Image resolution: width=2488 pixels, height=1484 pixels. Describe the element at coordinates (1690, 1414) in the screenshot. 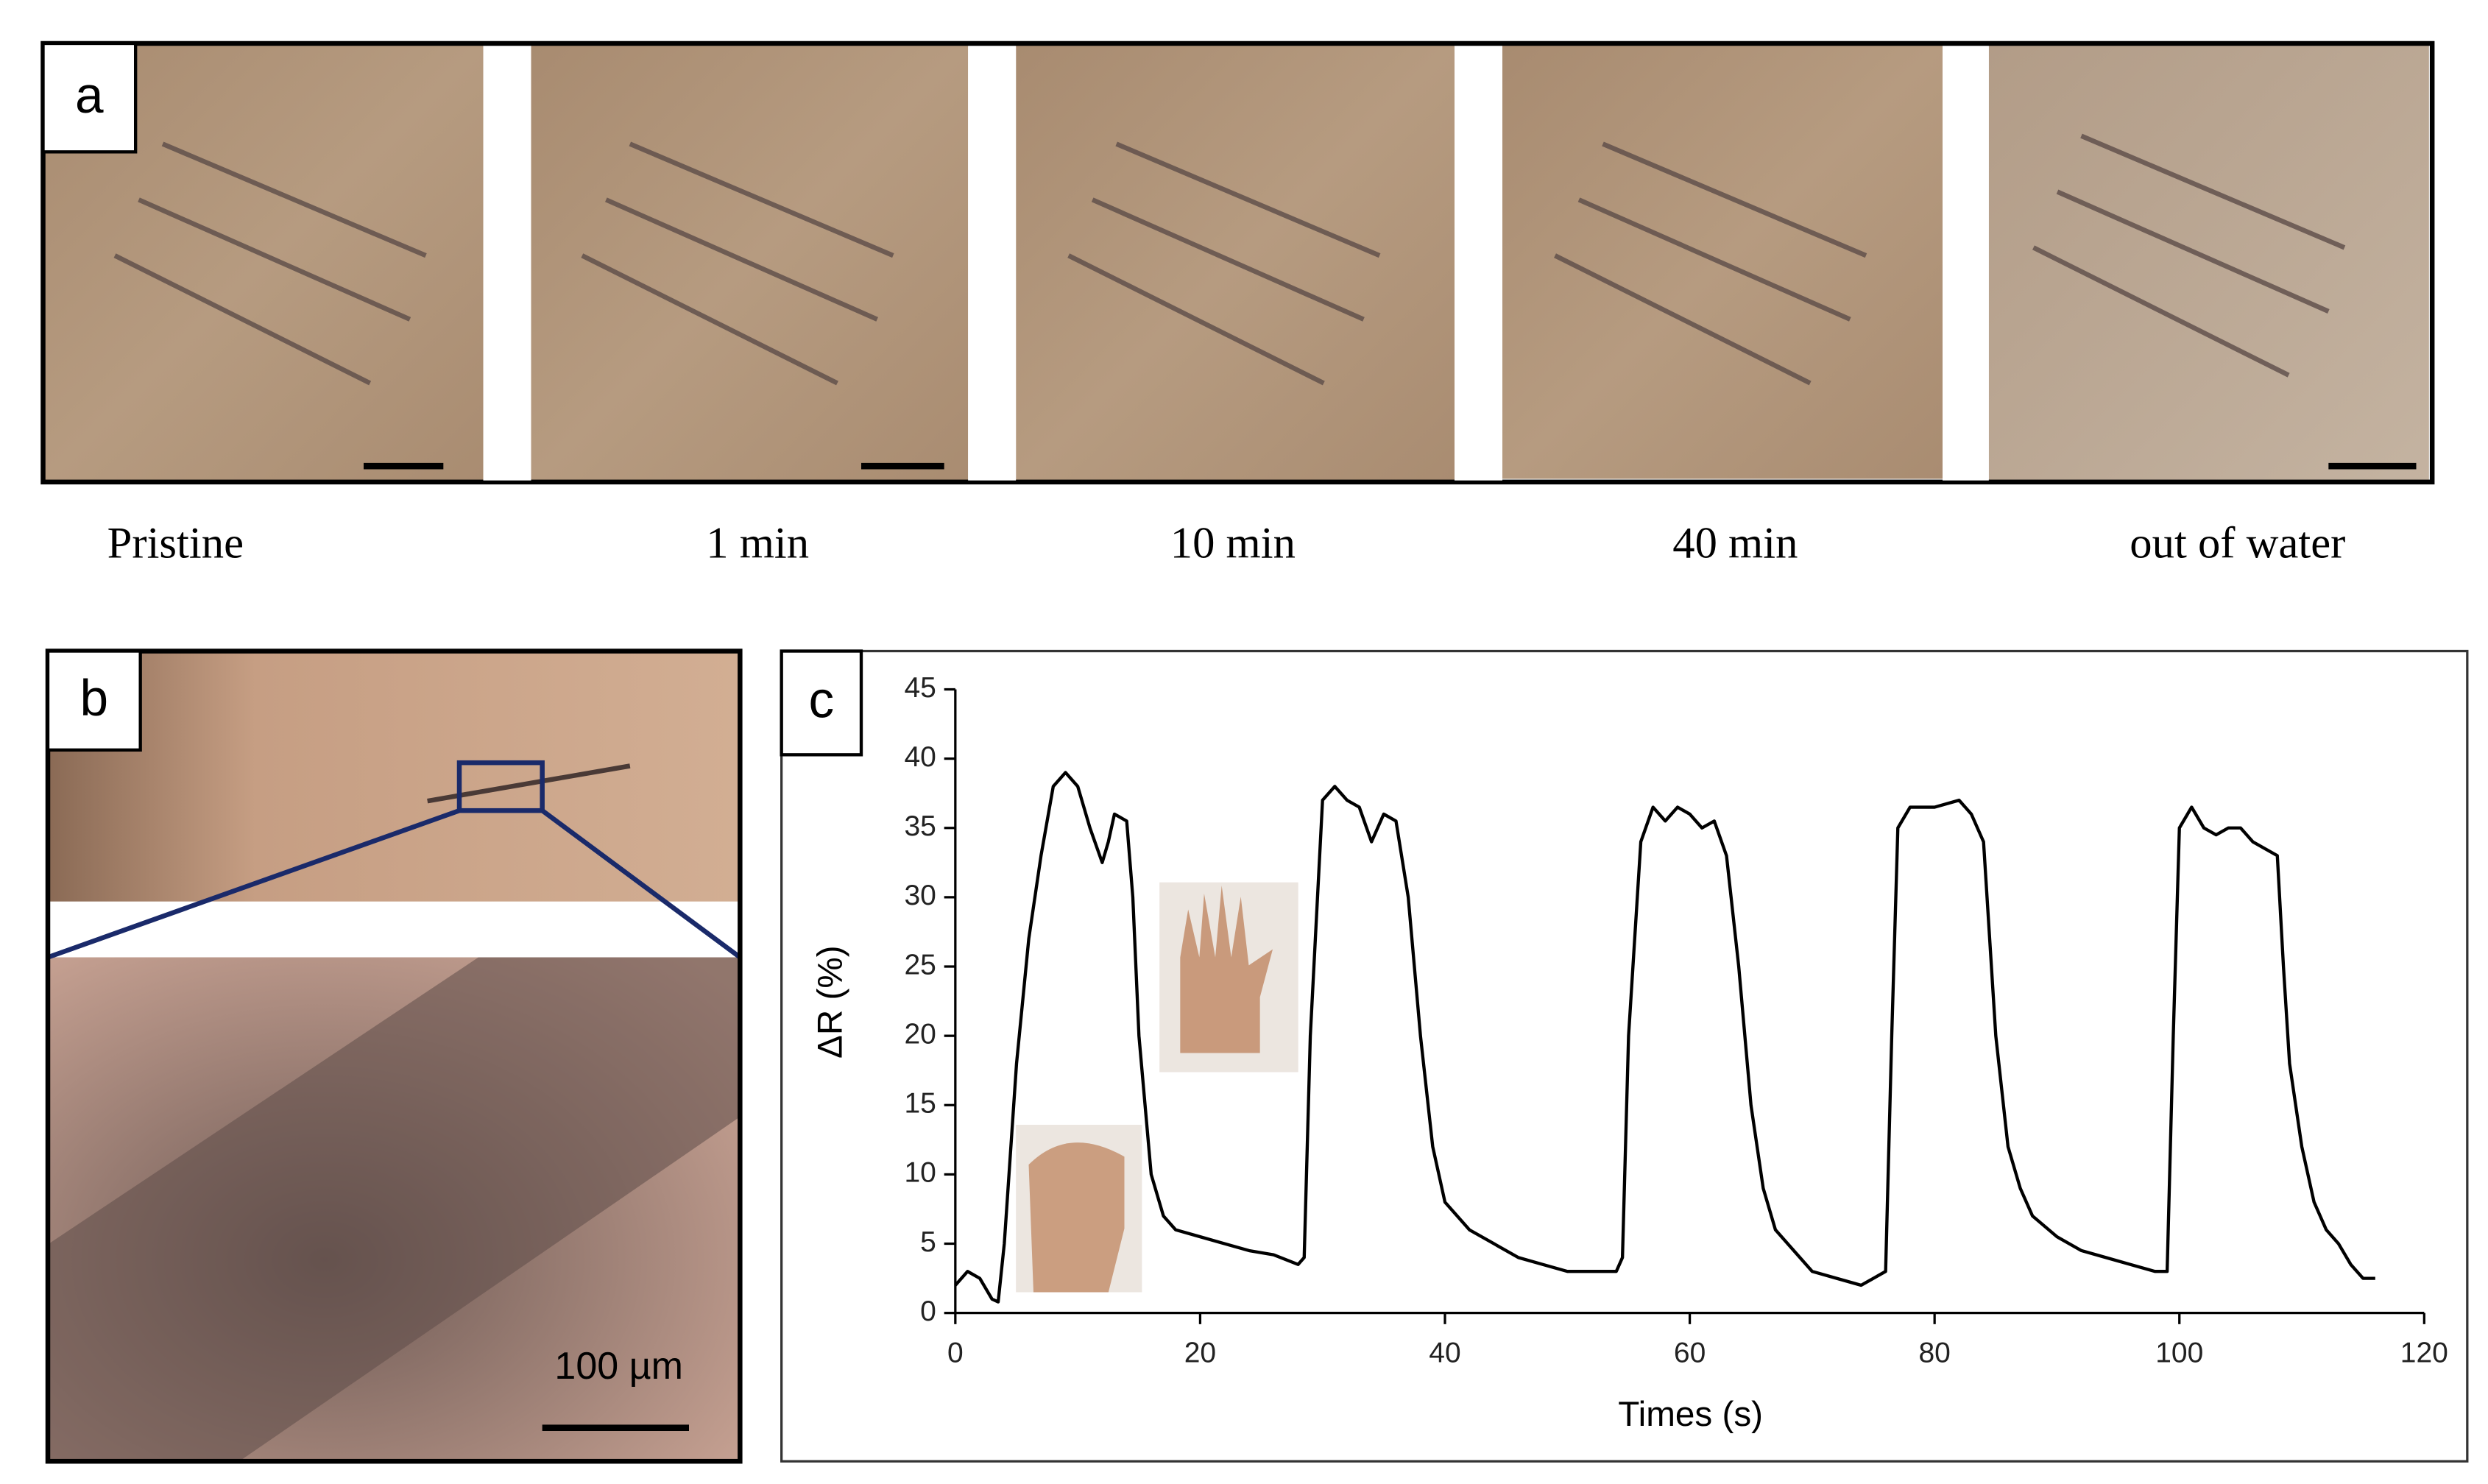

I see `x-axis-label: Times (s)` at that location.